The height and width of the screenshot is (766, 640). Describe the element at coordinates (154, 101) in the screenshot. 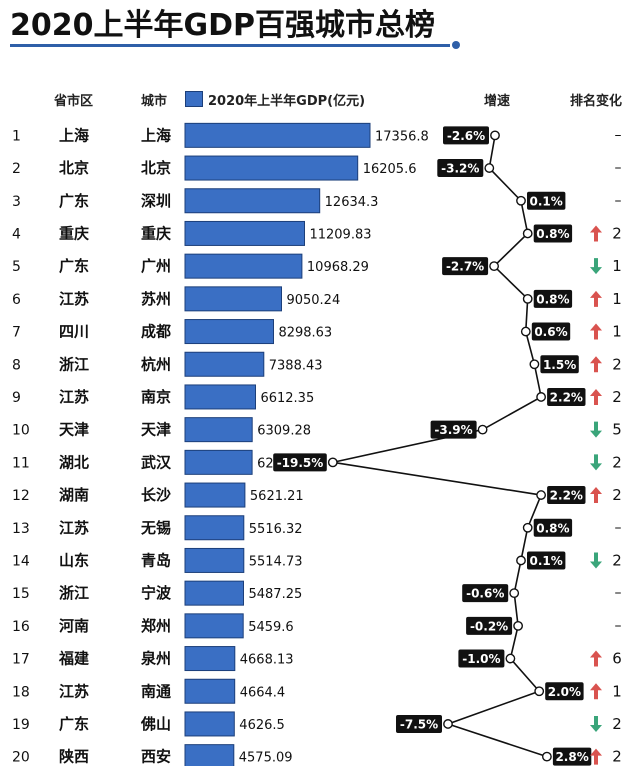

I see `header-city: 城市` at that location.